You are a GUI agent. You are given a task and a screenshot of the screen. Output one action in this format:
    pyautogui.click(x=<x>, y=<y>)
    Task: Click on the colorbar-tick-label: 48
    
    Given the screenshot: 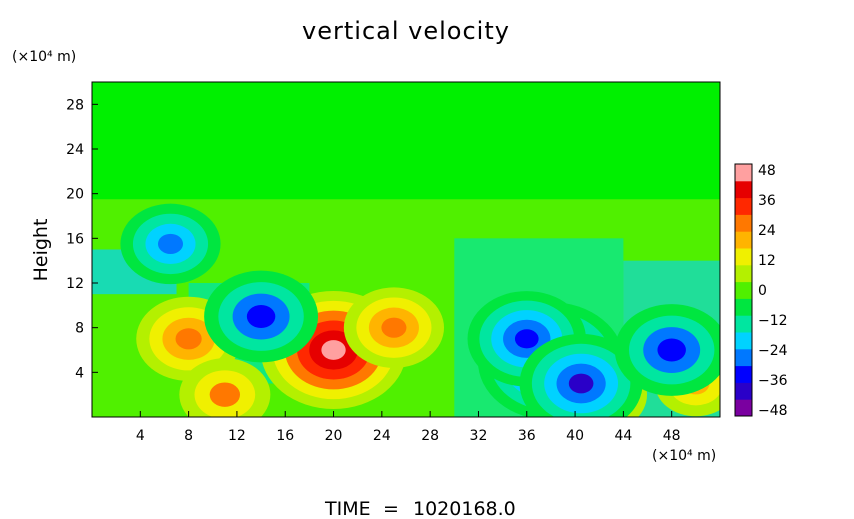 What is the action you would take?
    pyautogui.click(x=767, y=171)
    